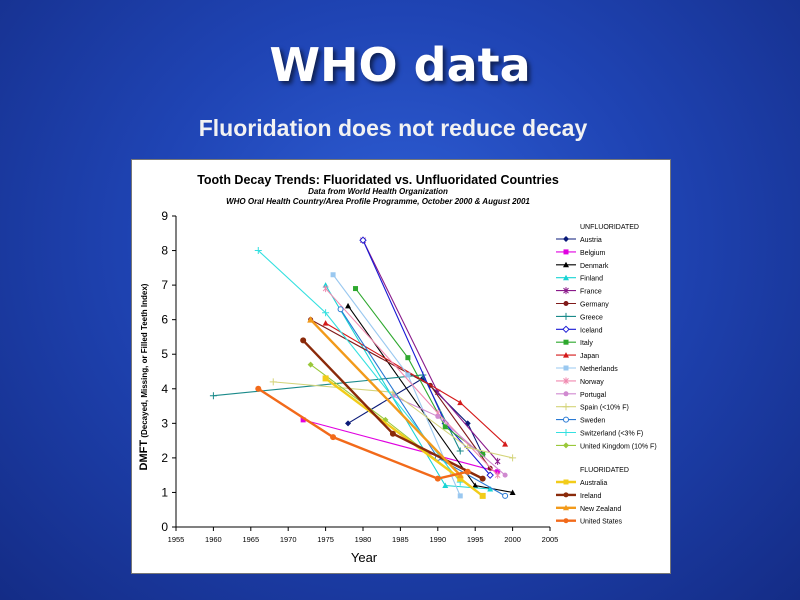 The width and height of the screenshot is (800, 600). I want to click on legend-item: Switzerland (<3% F), so click(599, 433).